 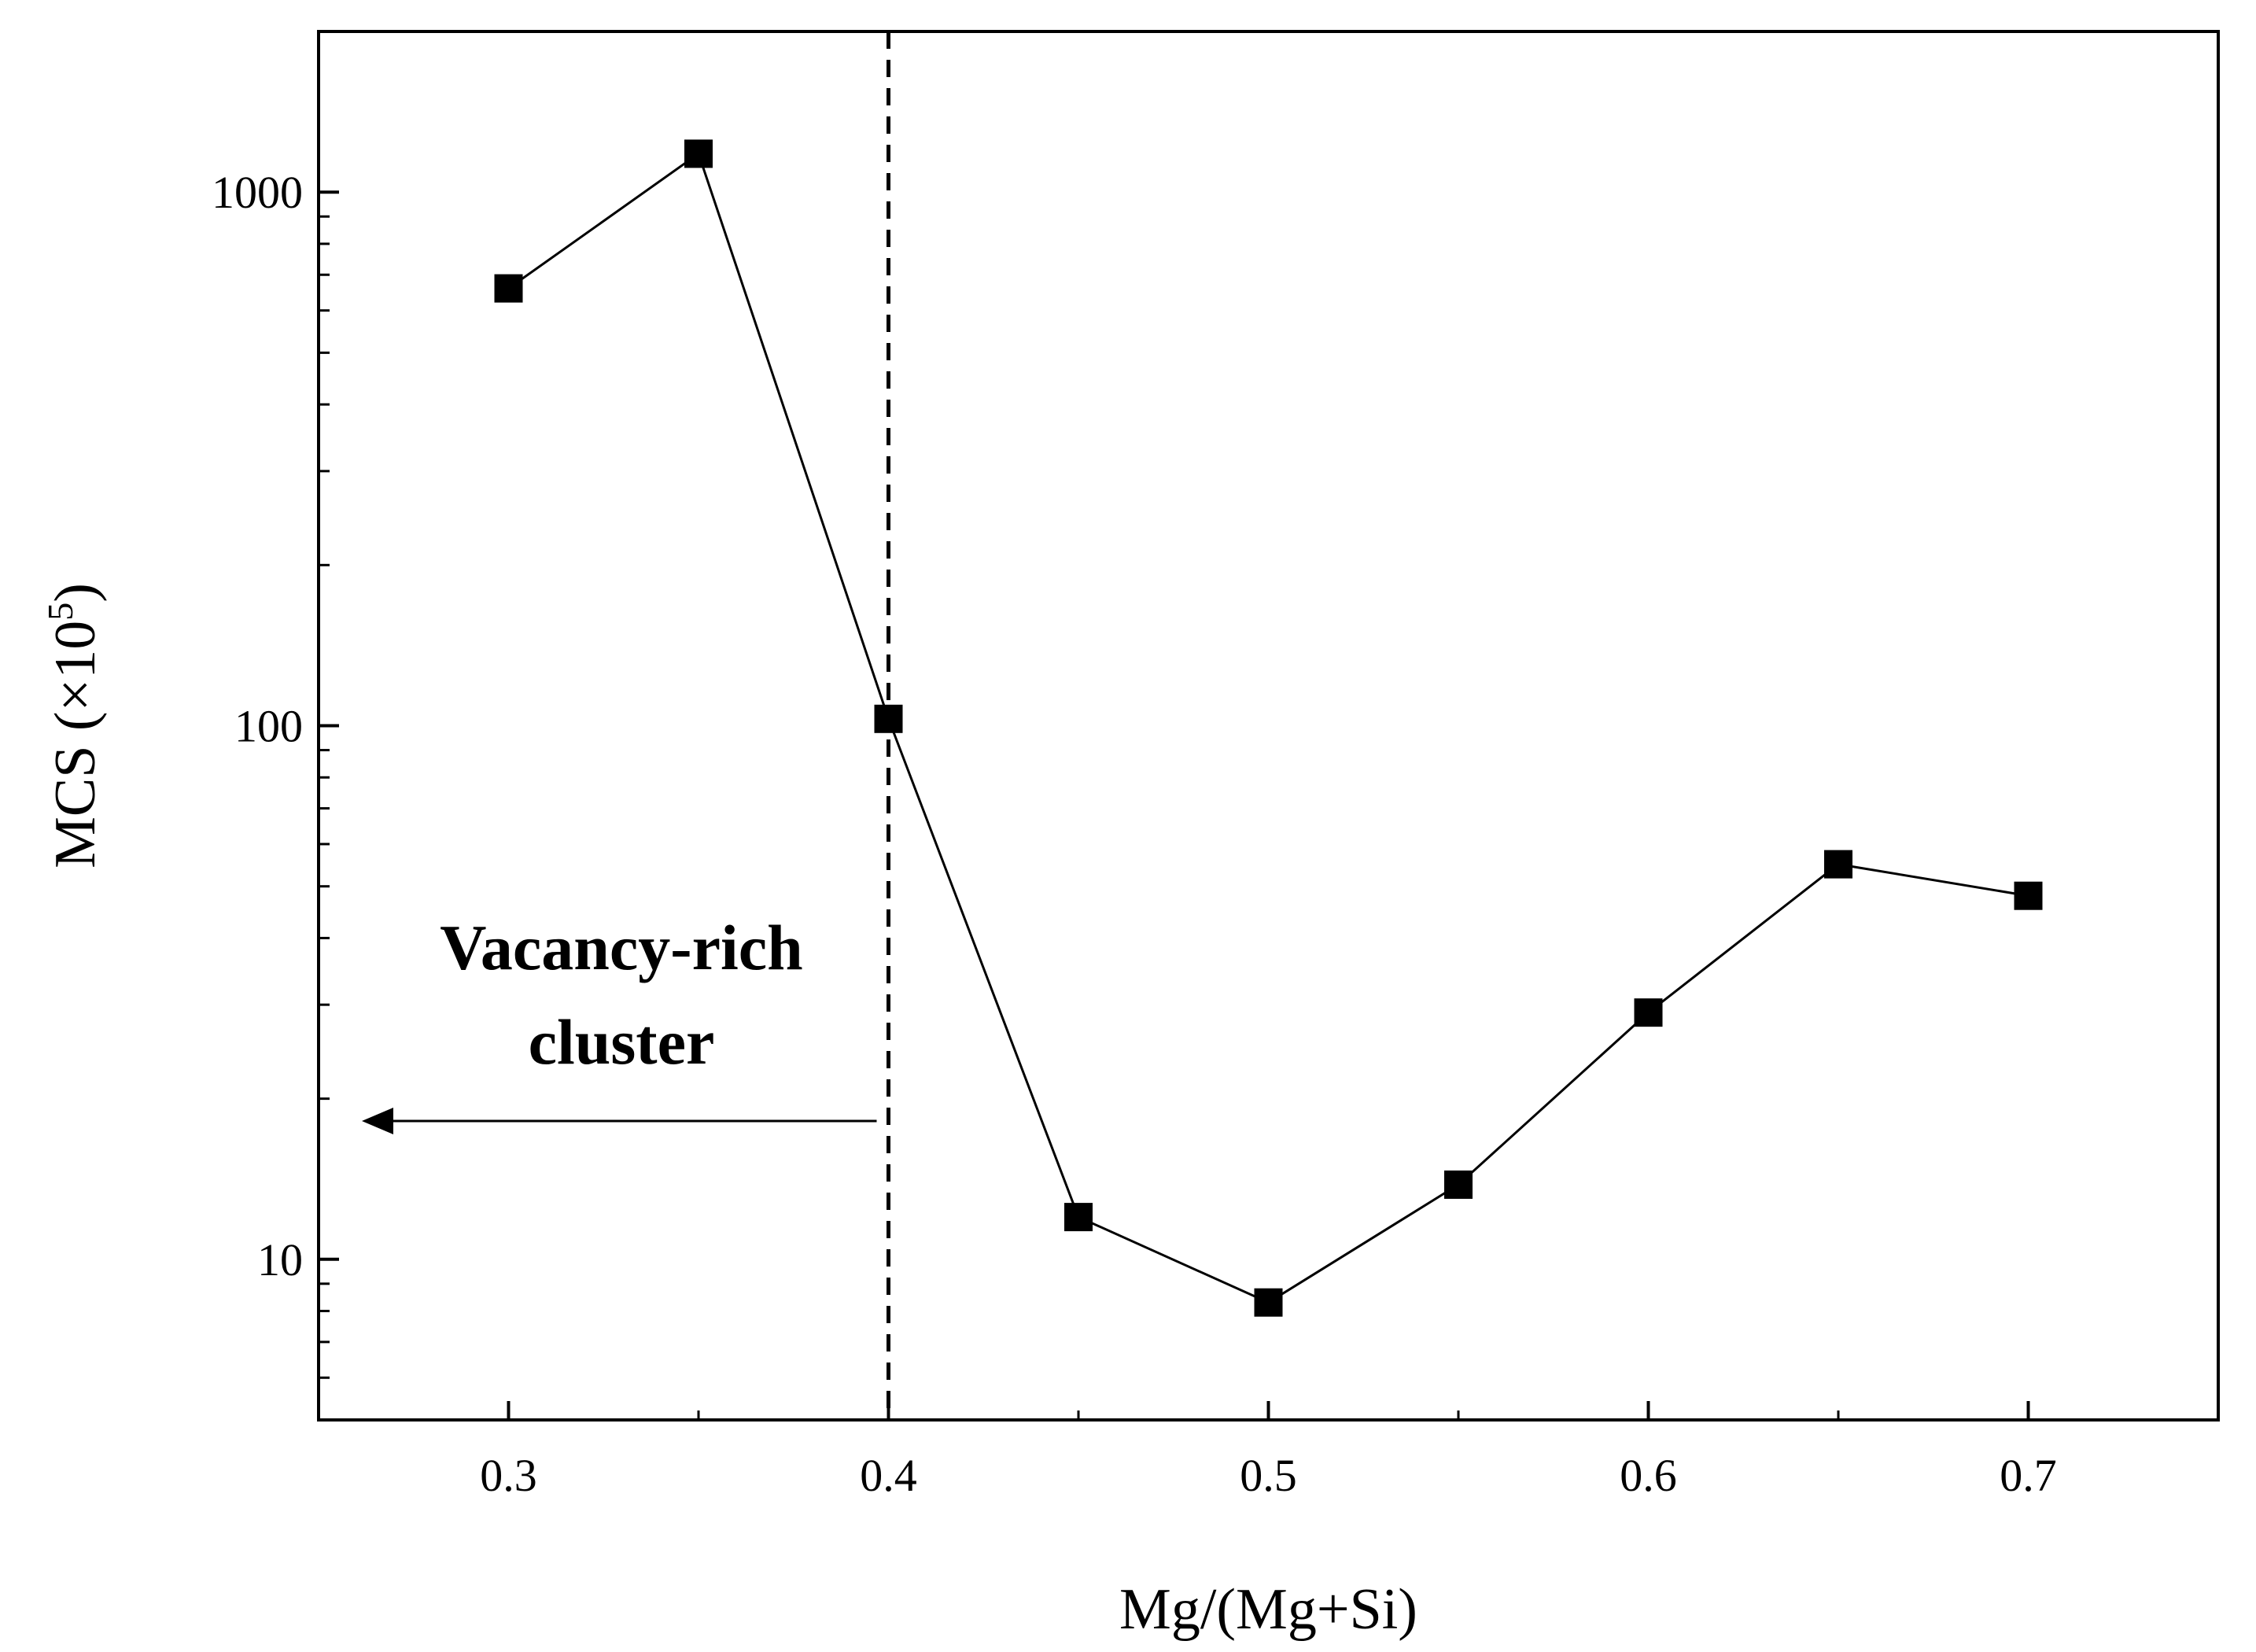 I want to click on x-tick-label-4: 0.7, so click(x=2028, y=1475).